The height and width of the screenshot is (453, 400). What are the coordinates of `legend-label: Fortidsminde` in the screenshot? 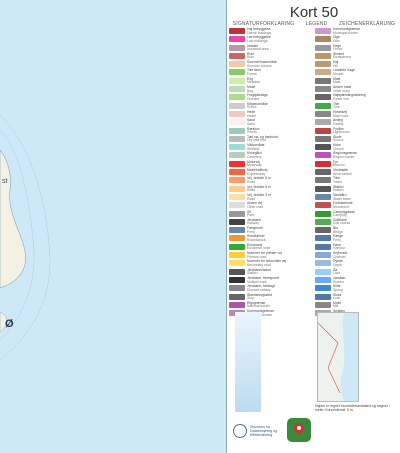 It's located at (343, 203).